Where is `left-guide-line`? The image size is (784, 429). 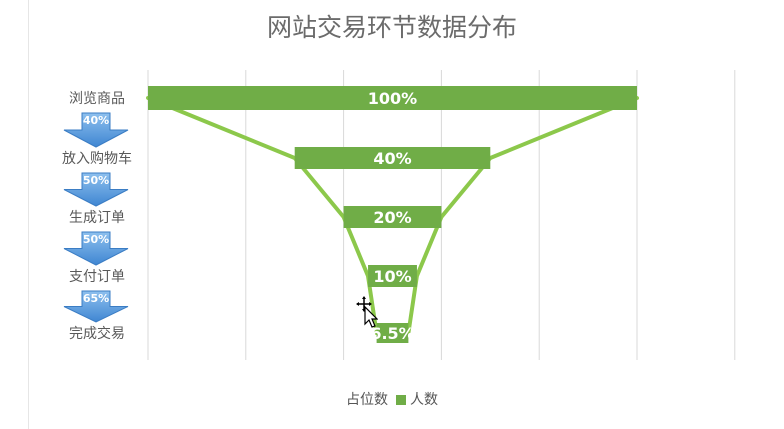
left-guide-line is located at coordinates (28, 214).